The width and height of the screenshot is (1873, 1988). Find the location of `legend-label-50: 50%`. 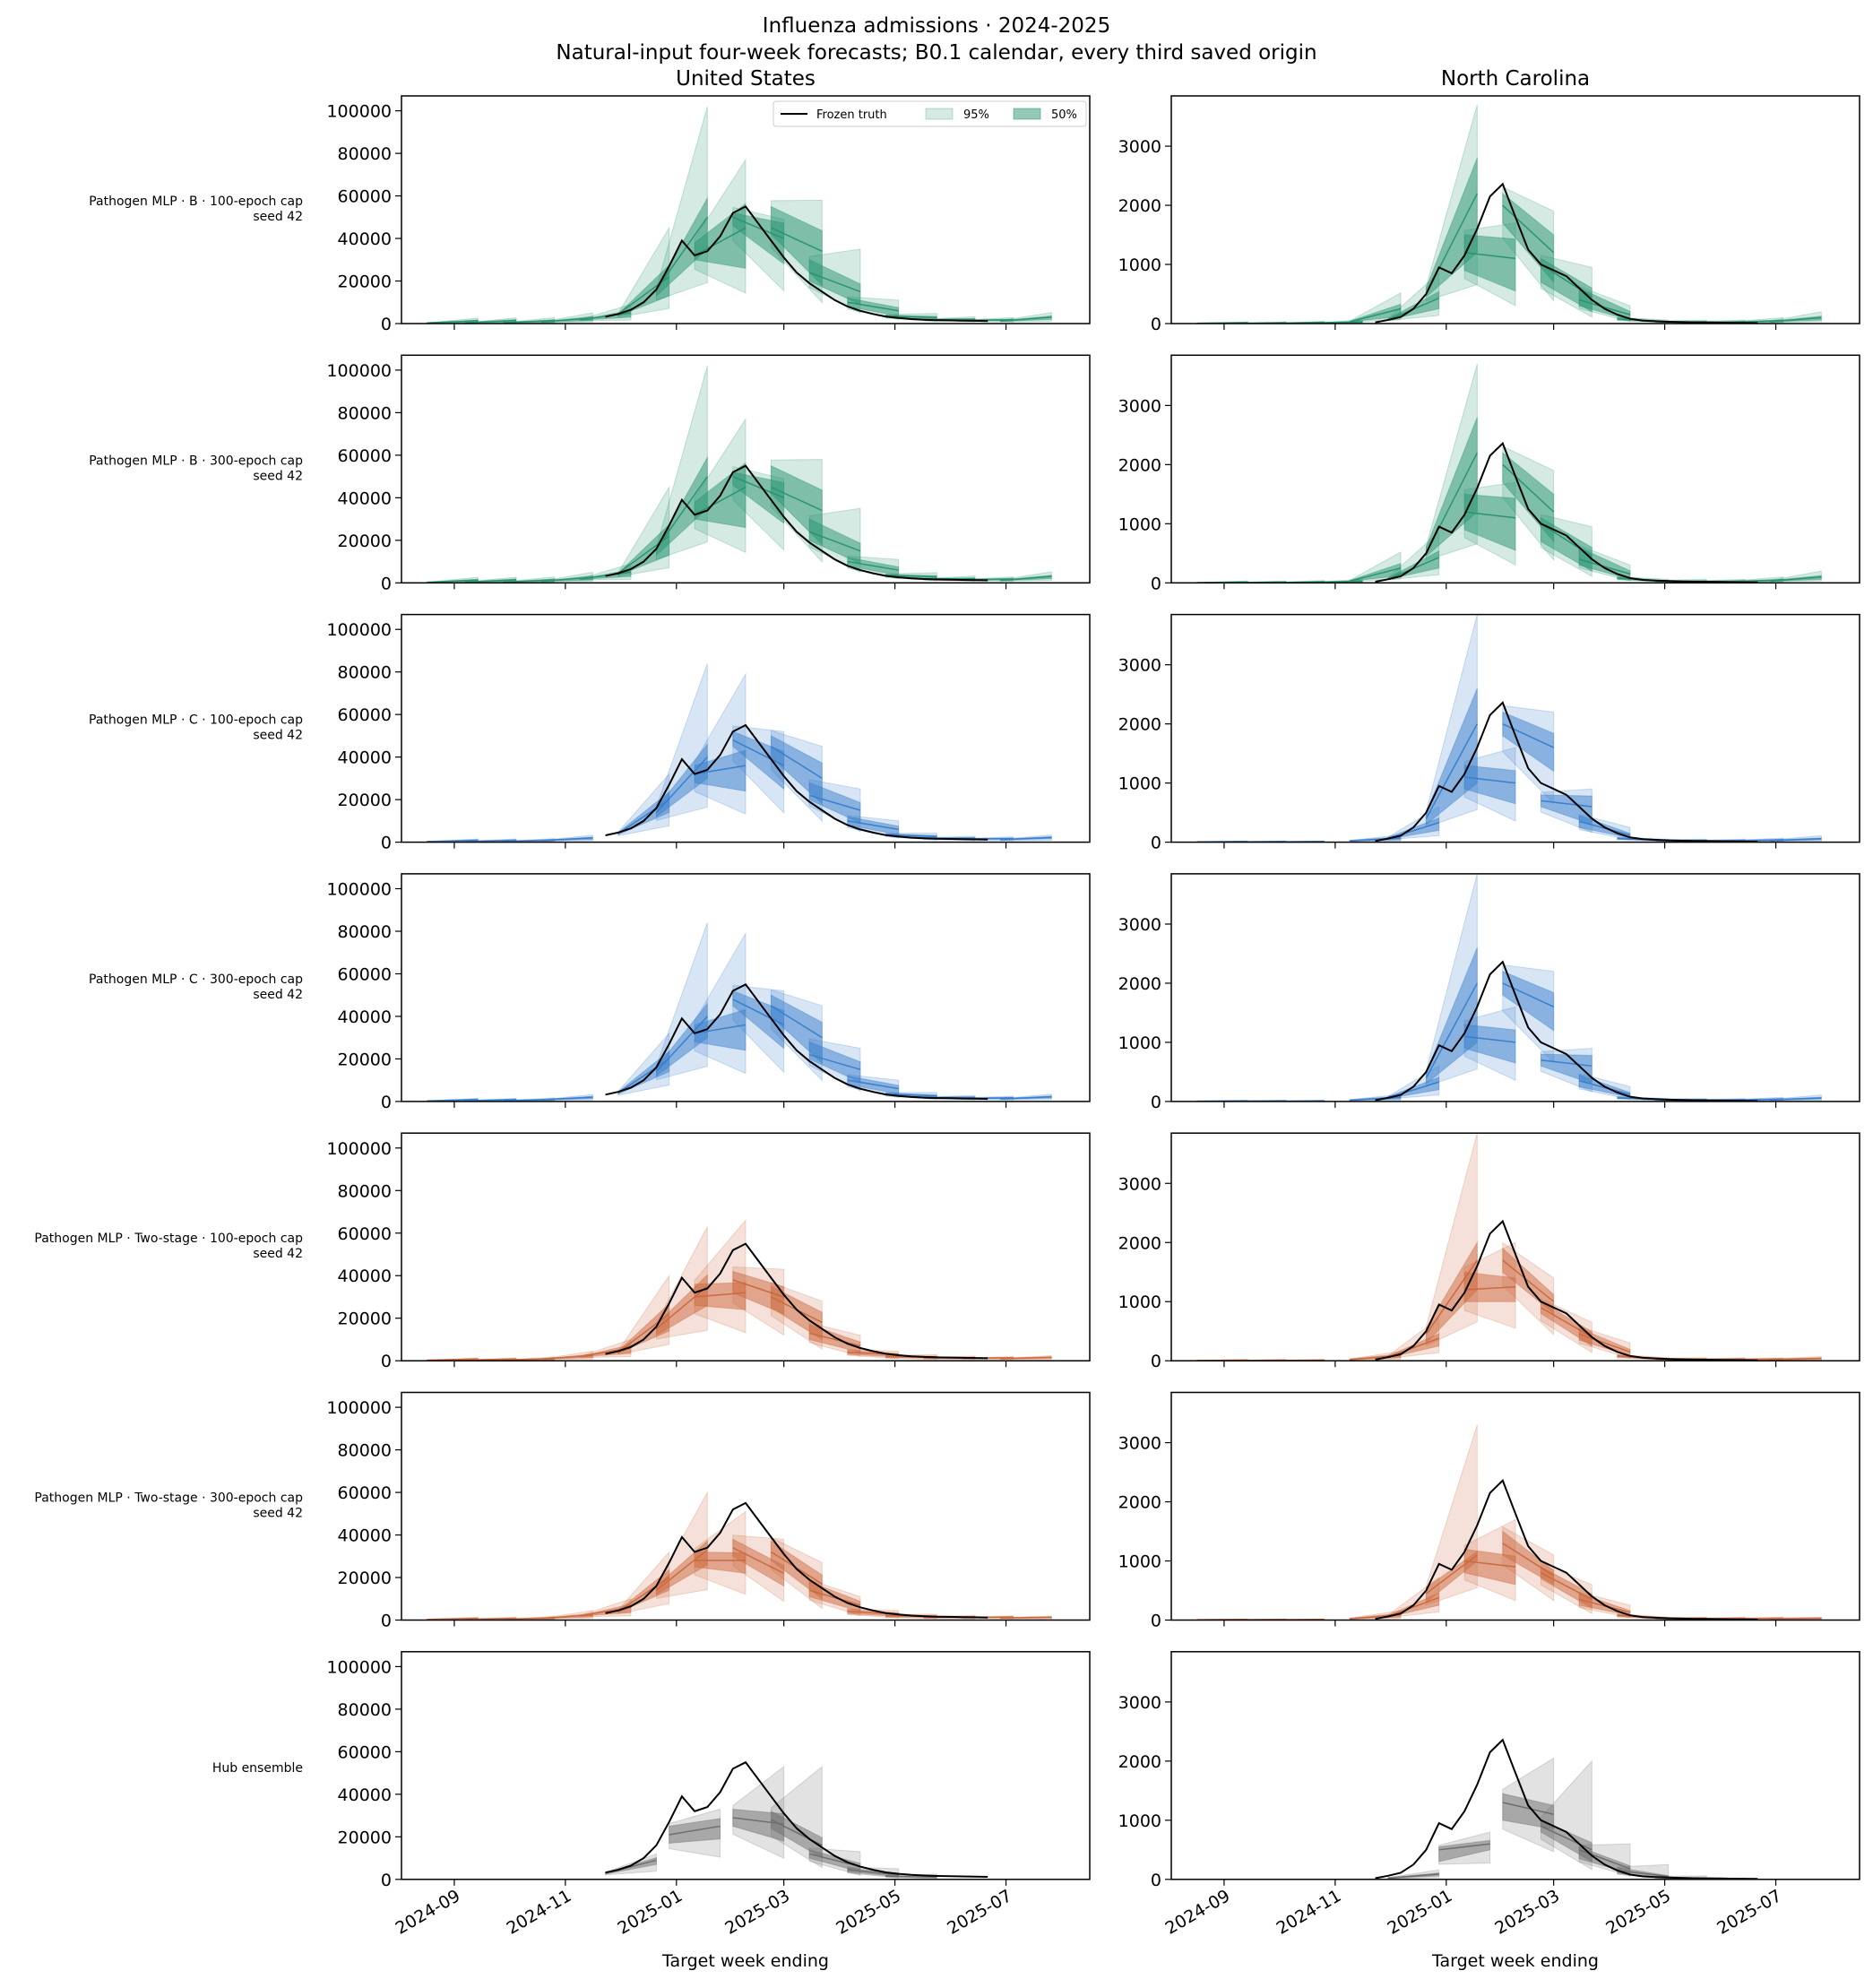

legend-label-50: 50% is located at coordinates (1064, 115).